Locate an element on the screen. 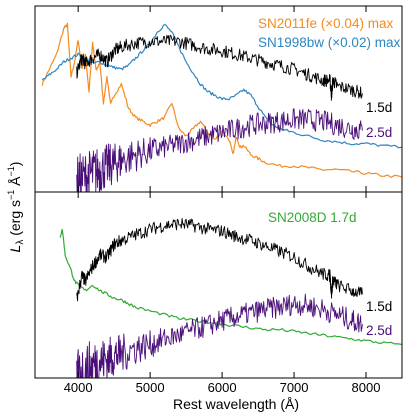  x-axis-label: Rest wavelength (Å) is located at coordinates (236, 404).